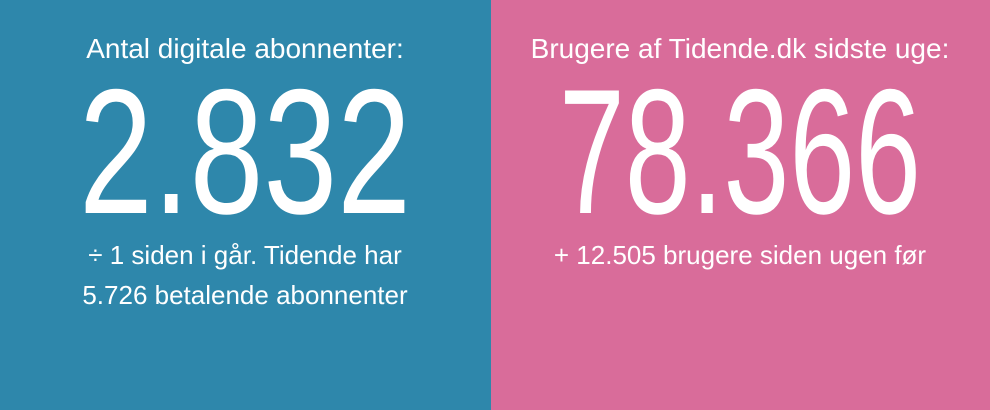 The width and height of the screenshot is (990, 410). What do you see at coordinates (740, 48) in the screenshot?
I see `panel-title: Brugere af Tidende.dk sidste uge:` at bounding box center [740, 48].